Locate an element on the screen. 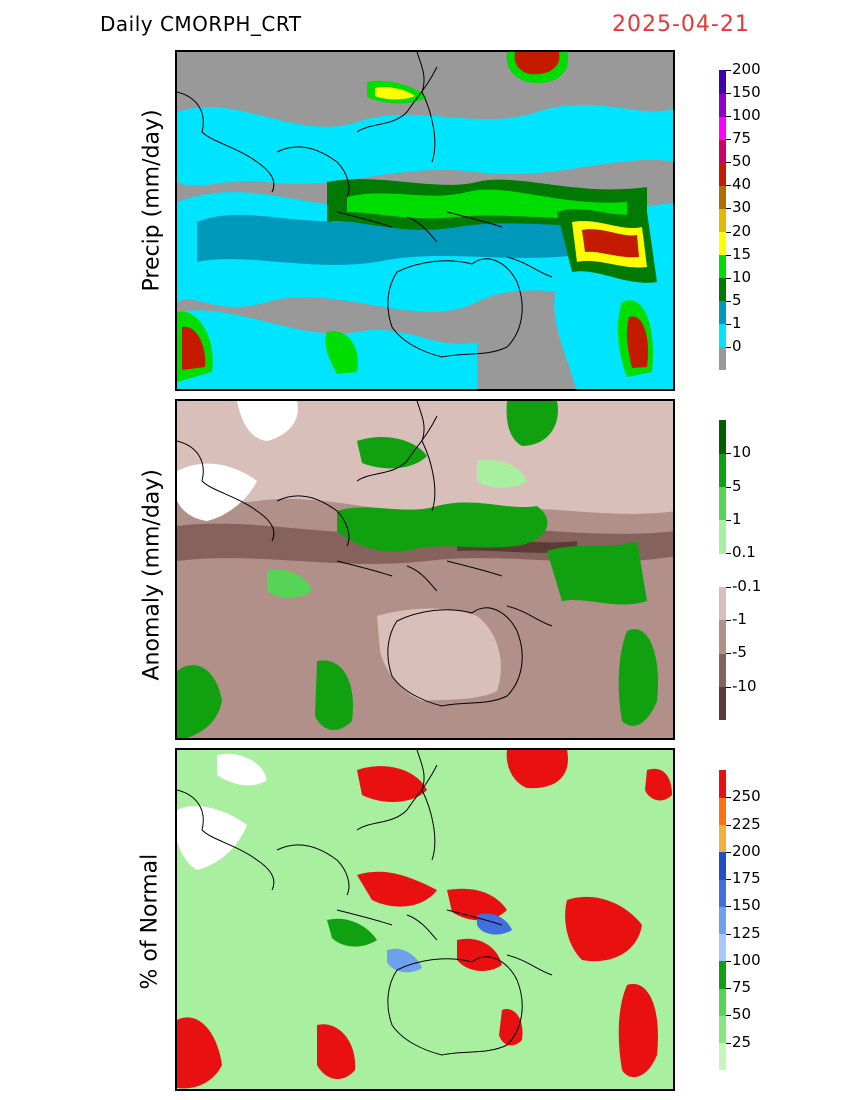 Image resolution: width=850 pixels, height=1100 pixels. colorbar-label: 0 is located at coordinates (737, 345).